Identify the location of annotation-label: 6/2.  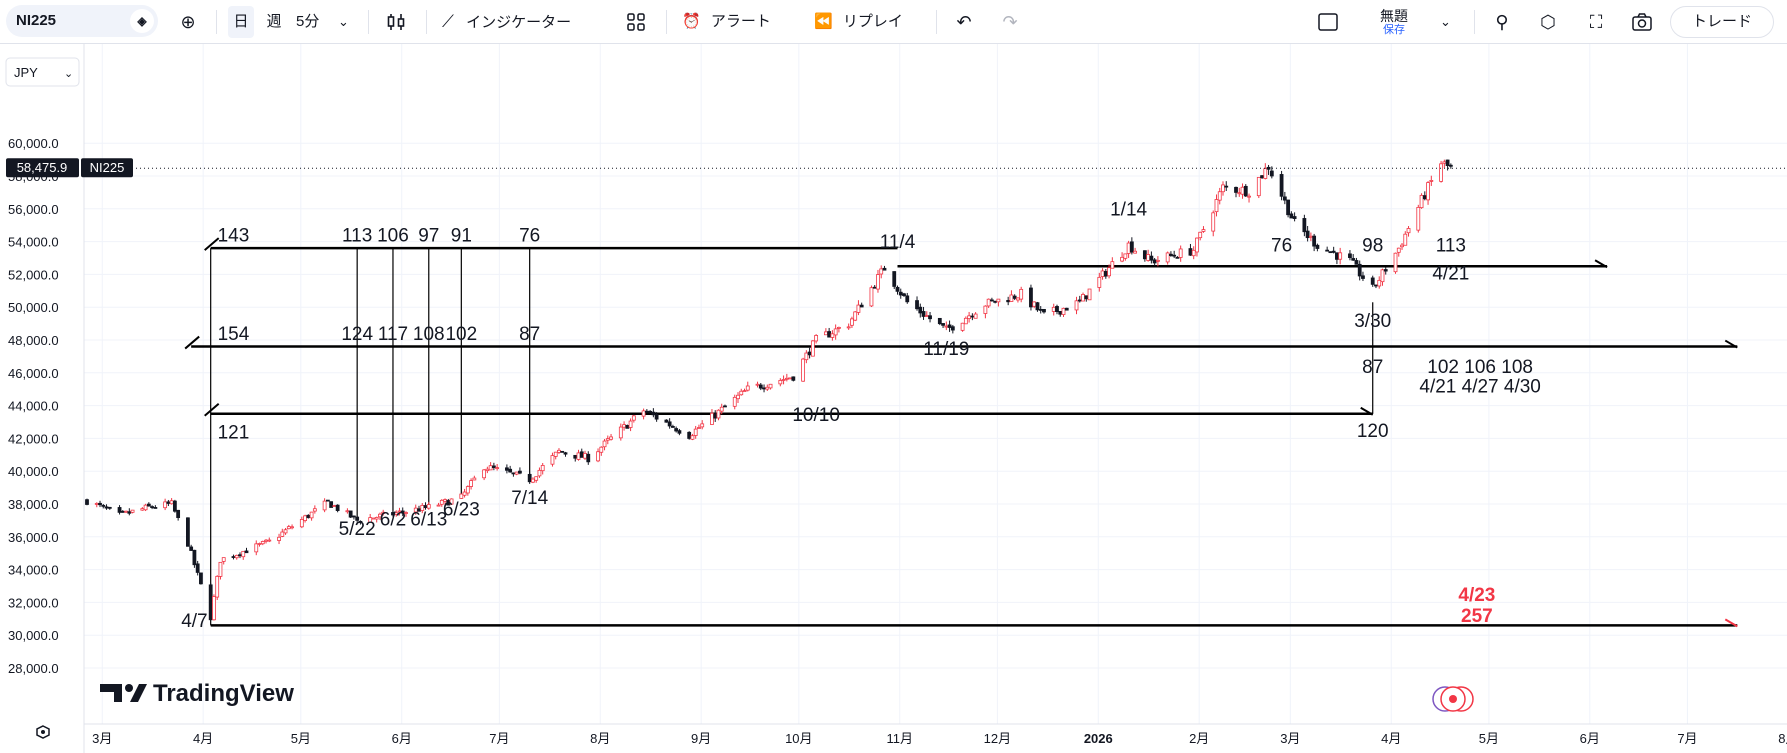
(393, 519).